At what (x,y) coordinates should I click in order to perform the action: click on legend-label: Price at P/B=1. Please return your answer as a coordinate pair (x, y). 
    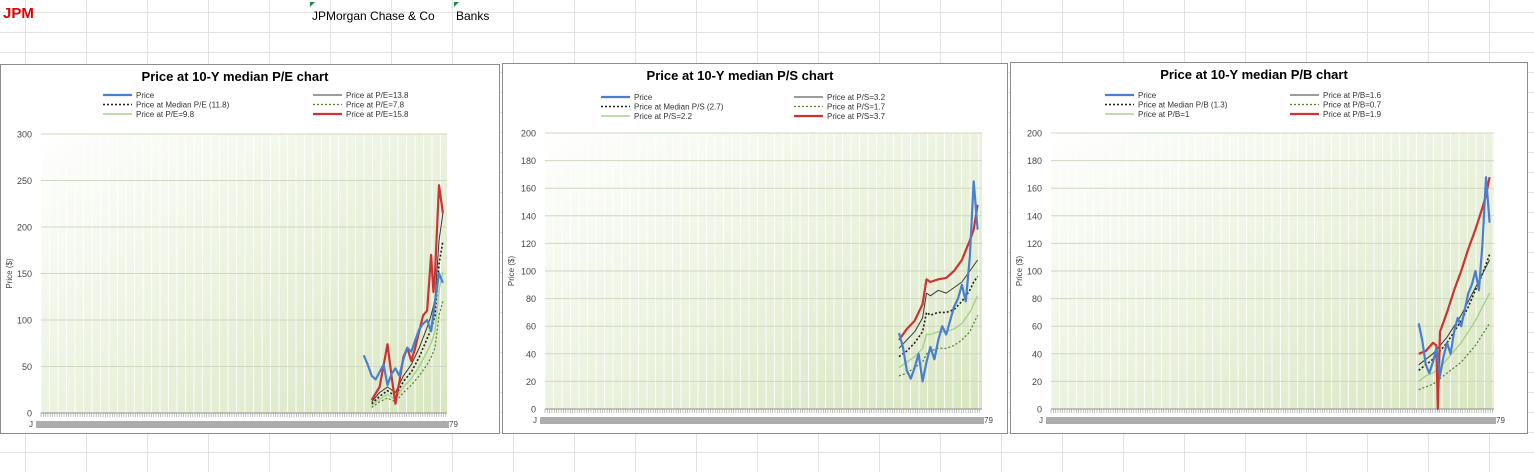
    Looking at the image, I should click on (1164, 114).